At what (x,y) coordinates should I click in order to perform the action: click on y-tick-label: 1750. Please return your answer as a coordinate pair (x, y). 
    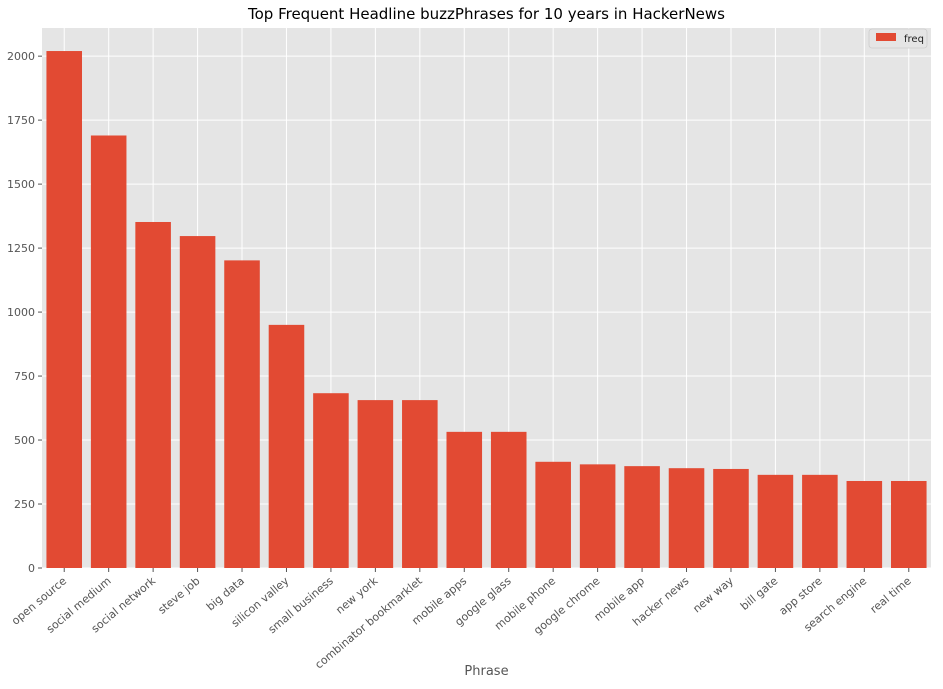
    Looking at the image, I should click on (21, 120).